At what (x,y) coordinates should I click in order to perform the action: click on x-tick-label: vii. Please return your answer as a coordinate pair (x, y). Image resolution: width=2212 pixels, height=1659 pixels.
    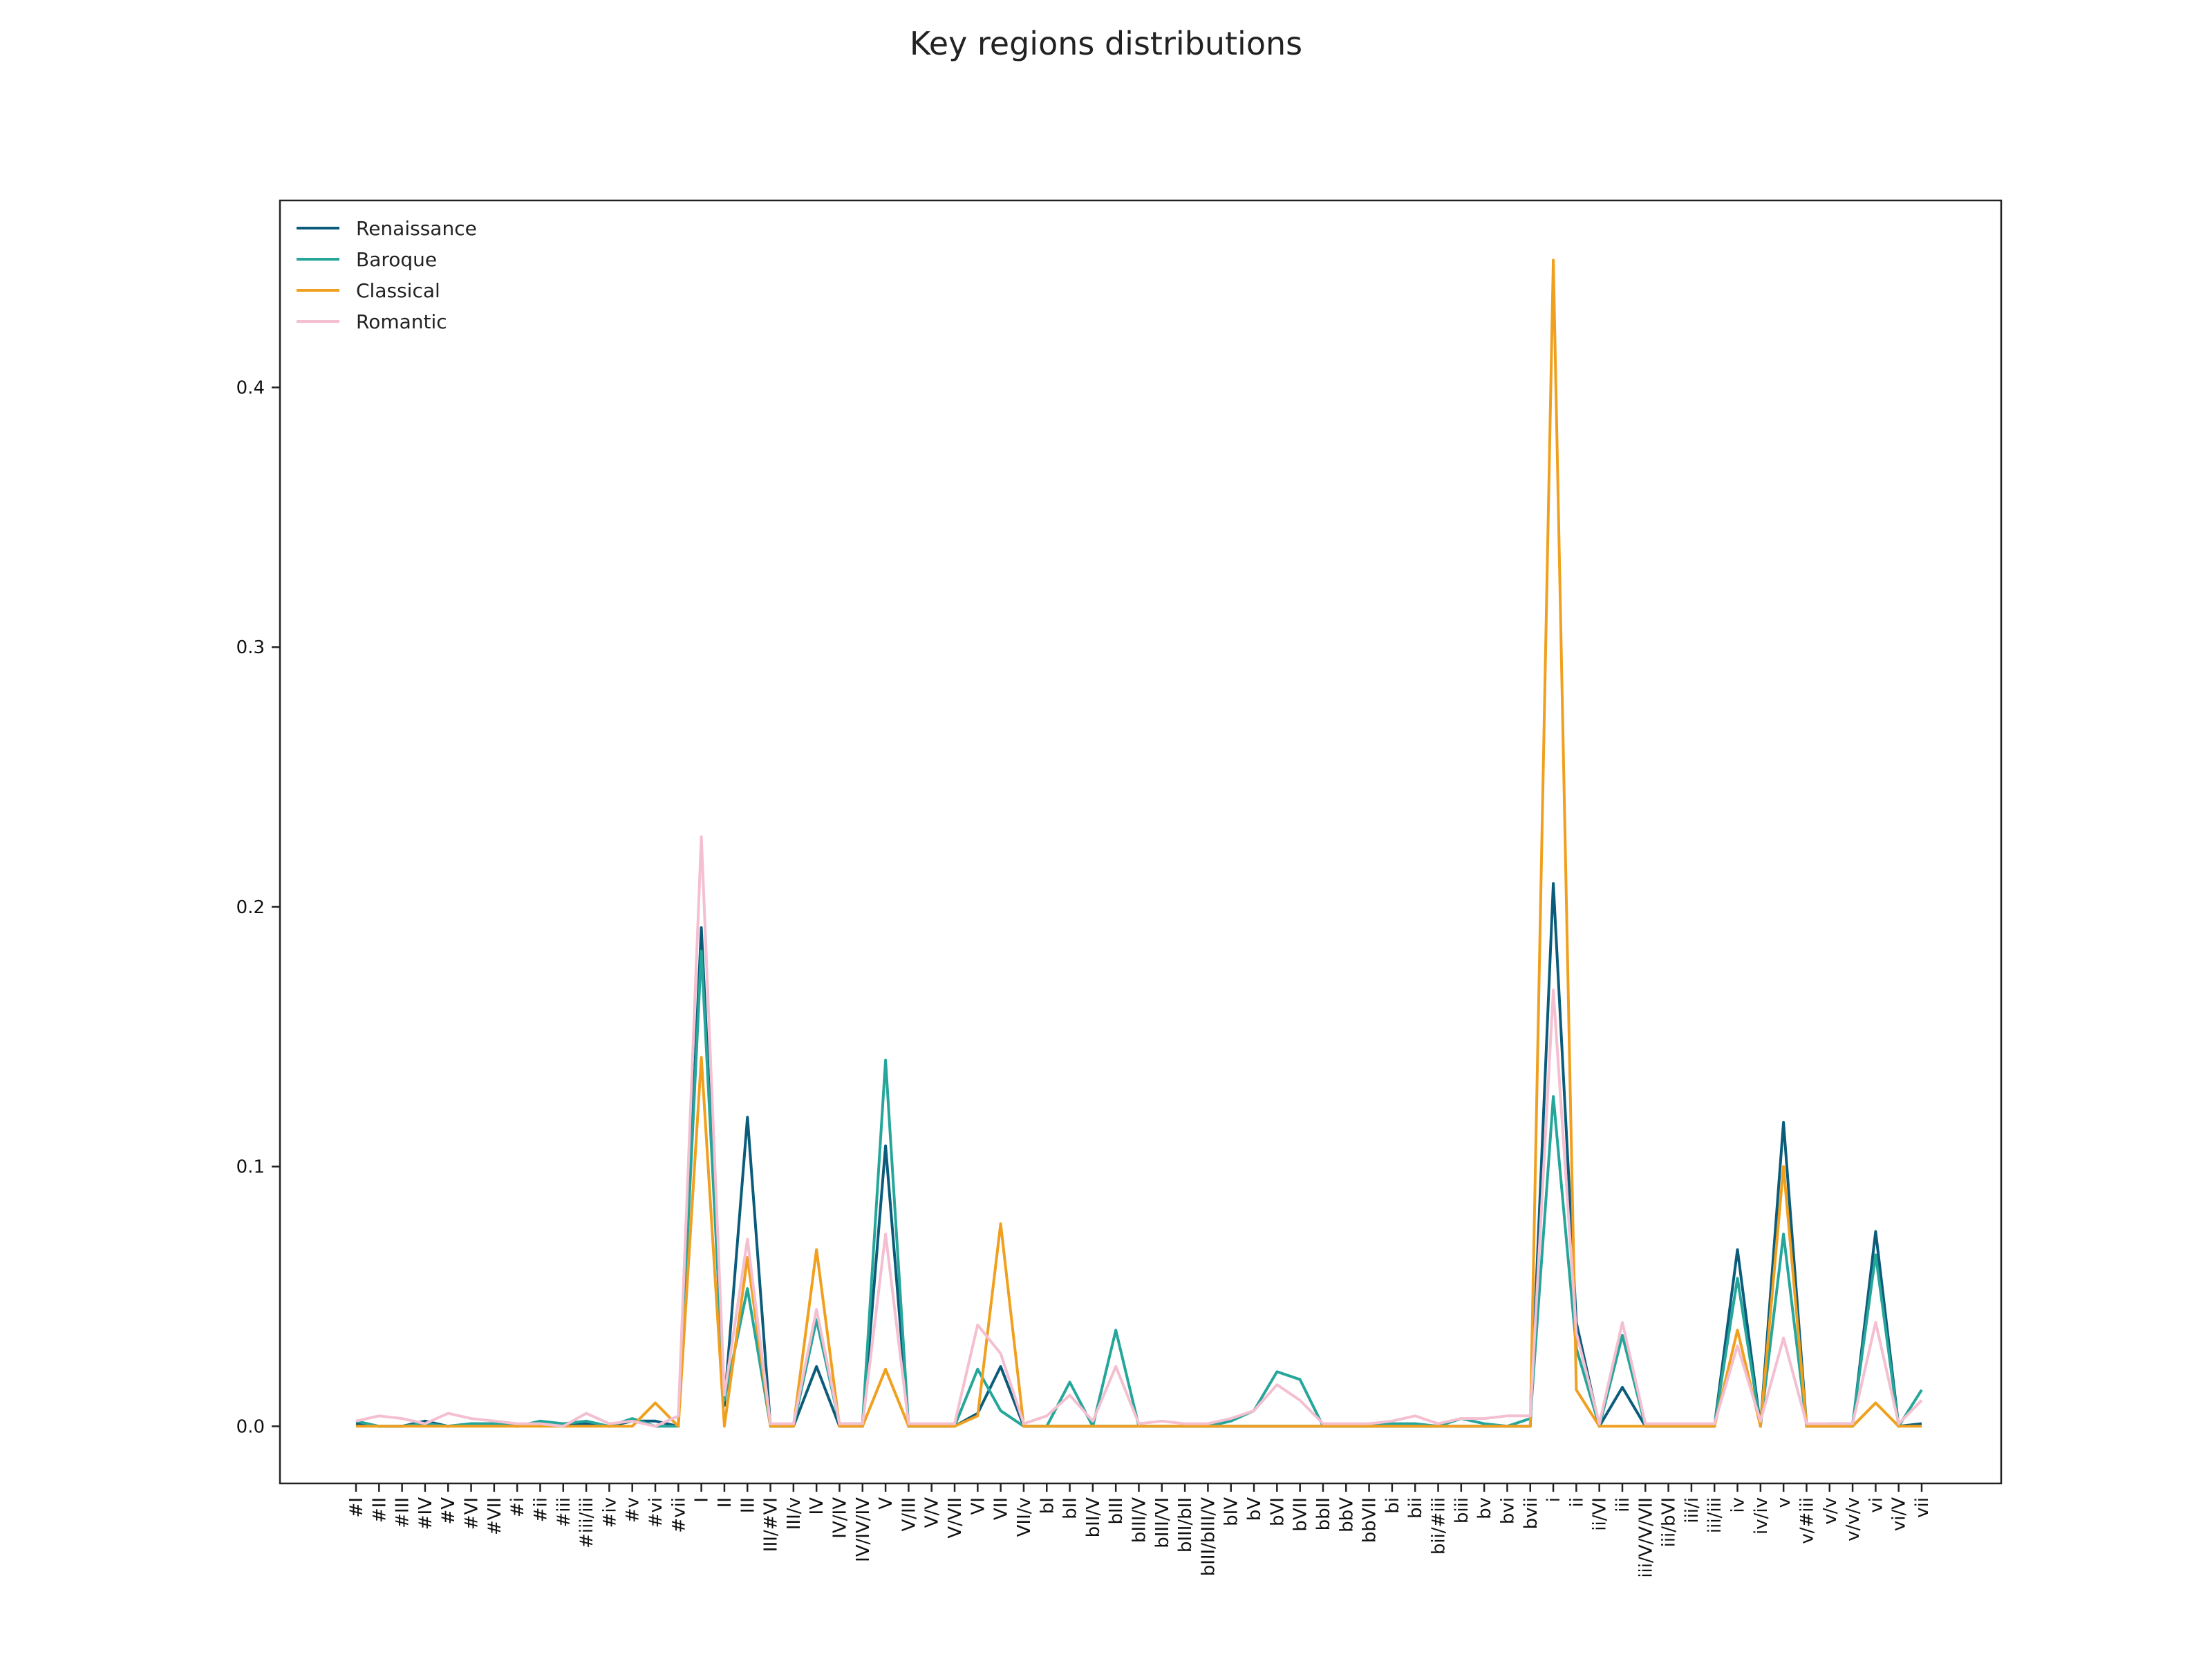
    Looking at the image, I should click on (1923, 1507).